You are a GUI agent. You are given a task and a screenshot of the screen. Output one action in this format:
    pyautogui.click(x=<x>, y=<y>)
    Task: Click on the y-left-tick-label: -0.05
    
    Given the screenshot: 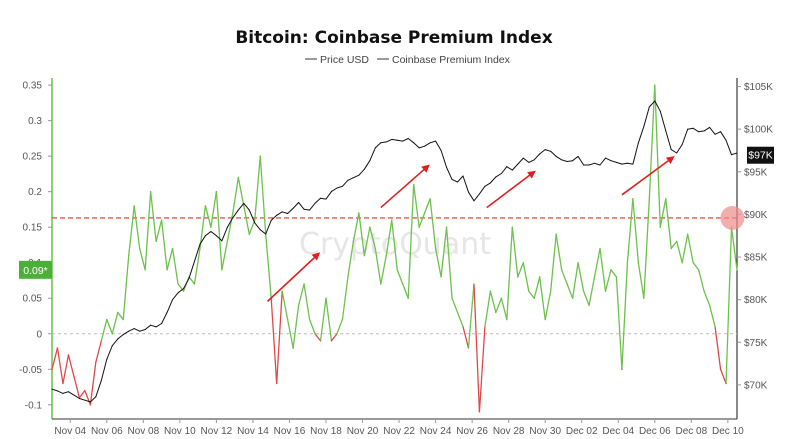 What is the action you would take?
    pyautogui.click(x=30, y=370)
    